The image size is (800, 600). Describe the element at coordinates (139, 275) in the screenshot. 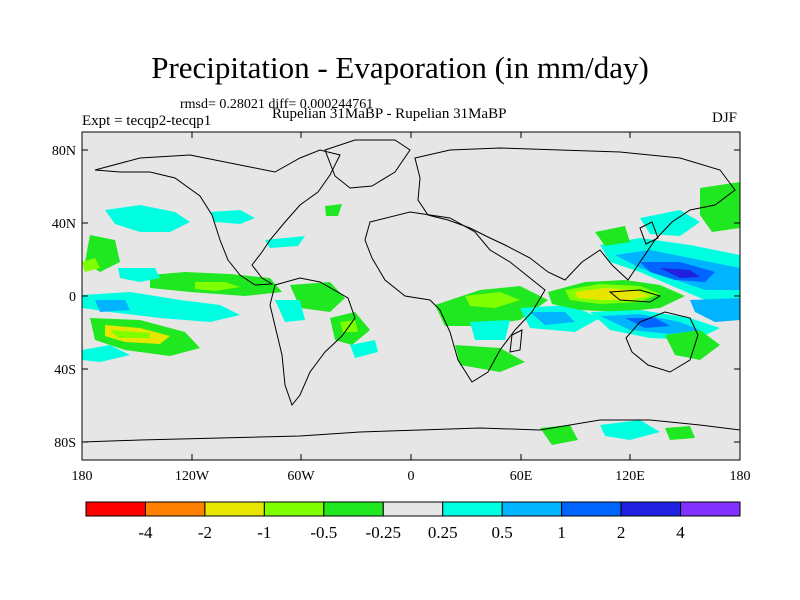

I see `patch-itcz-cyan` at that location.